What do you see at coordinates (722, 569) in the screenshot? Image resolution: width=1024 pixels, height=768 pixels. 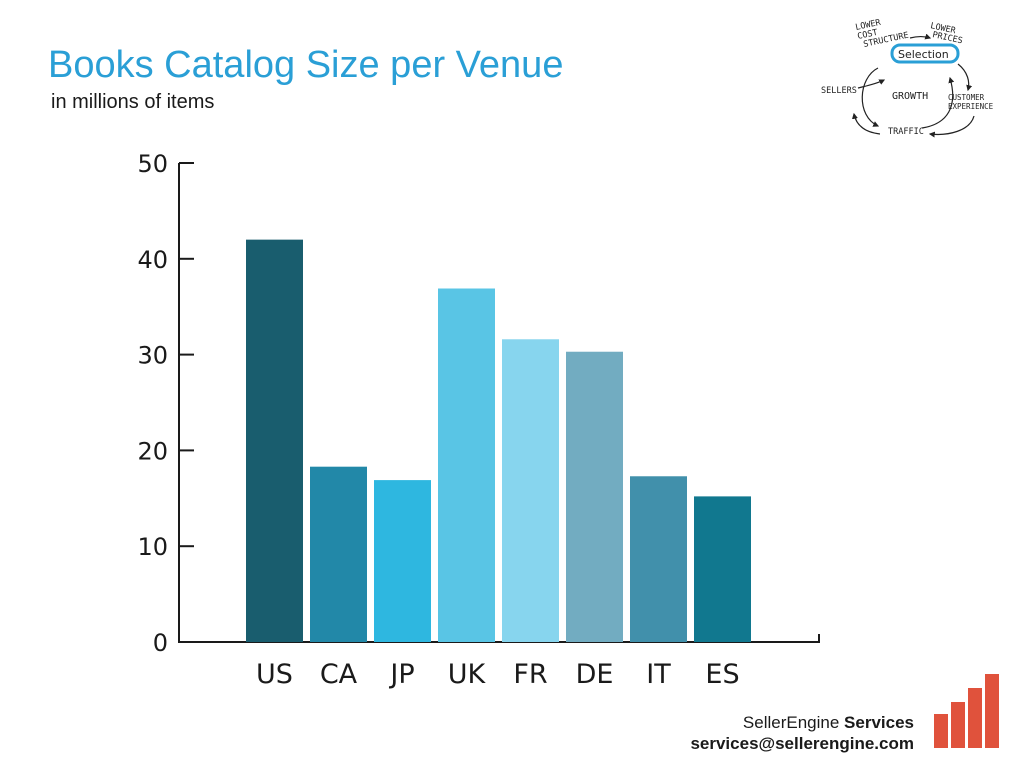 I see `bar-es` at bounding box center [722, 569].